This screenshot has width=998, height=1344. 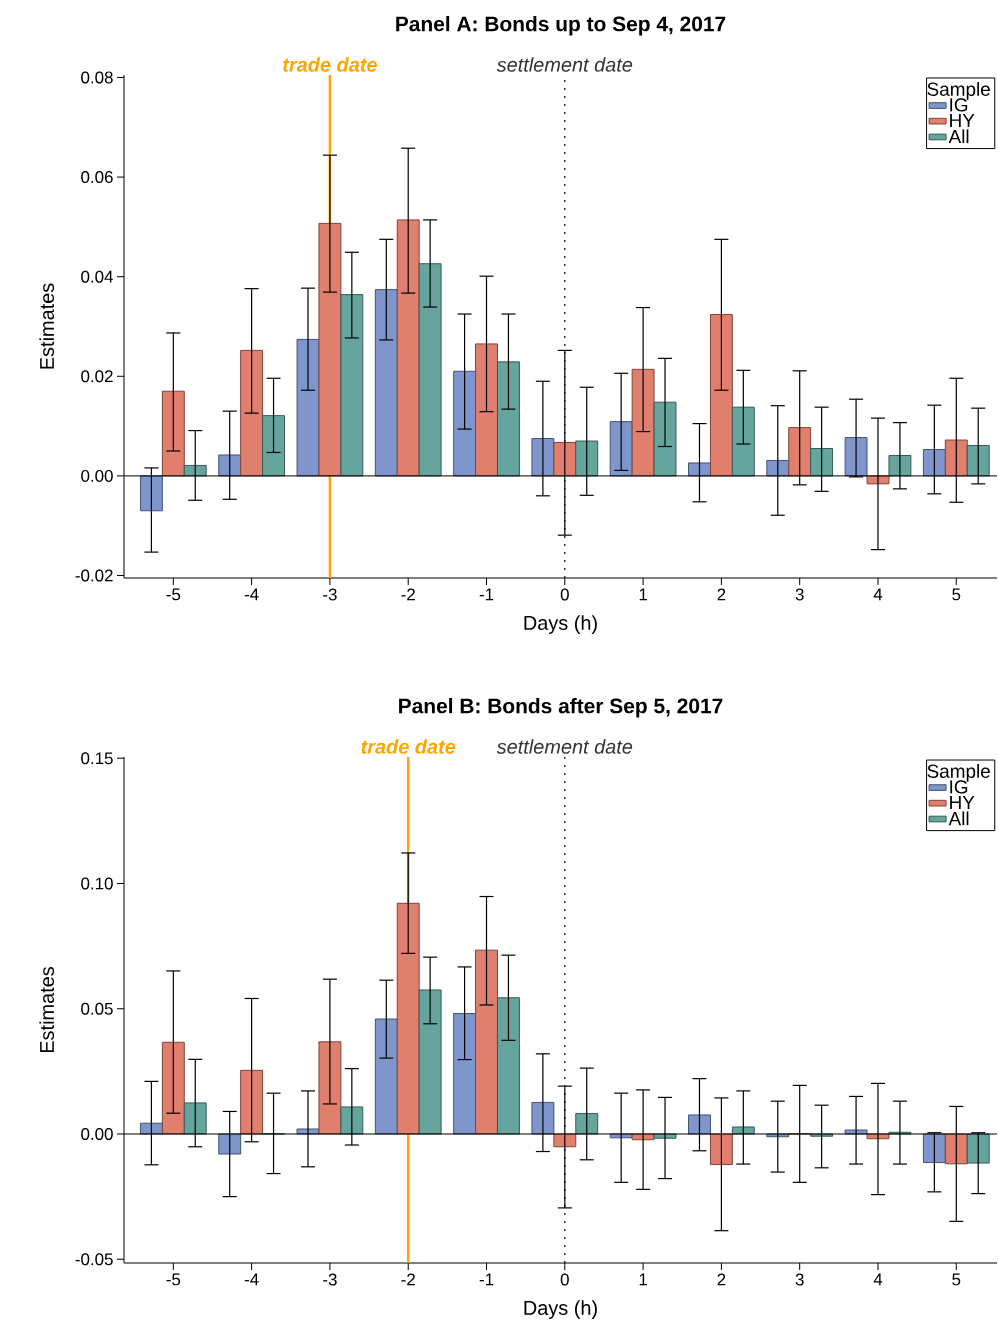 What do you see at coordinates (561, 708) in the screenshot?
I see `chart-title: Panel B: Bonds after Sep 5, 2017` at bounding box center [561, 708].